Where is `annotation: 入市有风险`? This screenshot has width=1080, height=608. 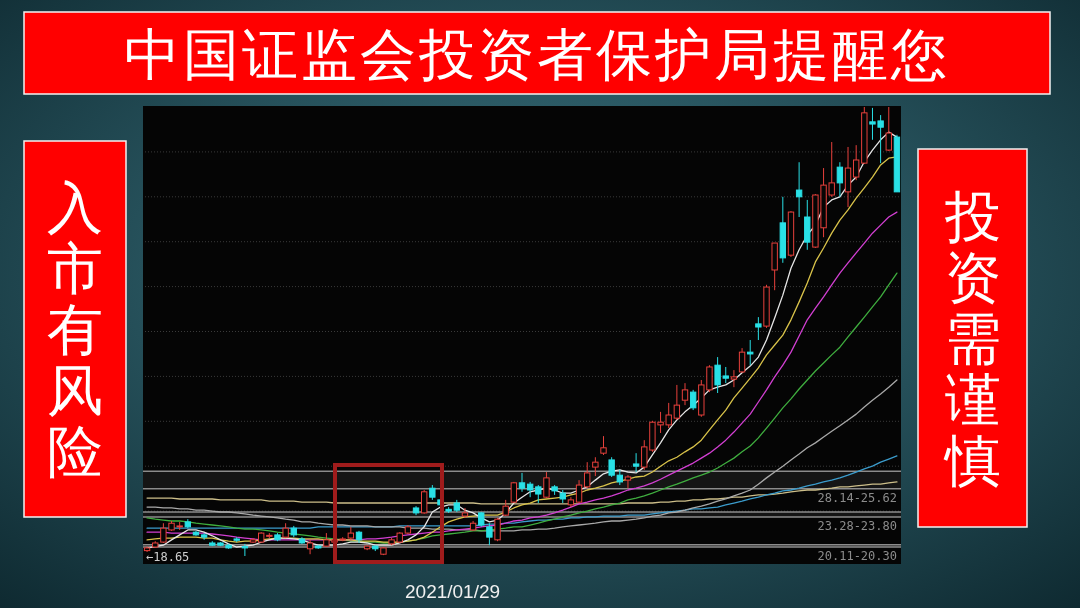
annotation: 入市有风险 is located at coordinates (75, 329).